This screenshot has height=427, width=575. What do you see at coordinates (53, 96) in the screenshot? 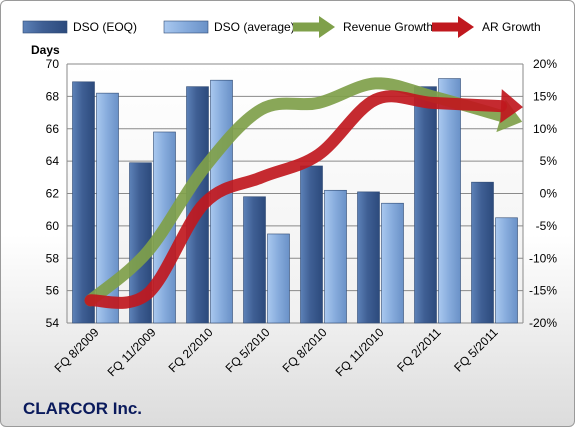
I see `y-tick-label: 68` at bounding box center [53, 96].